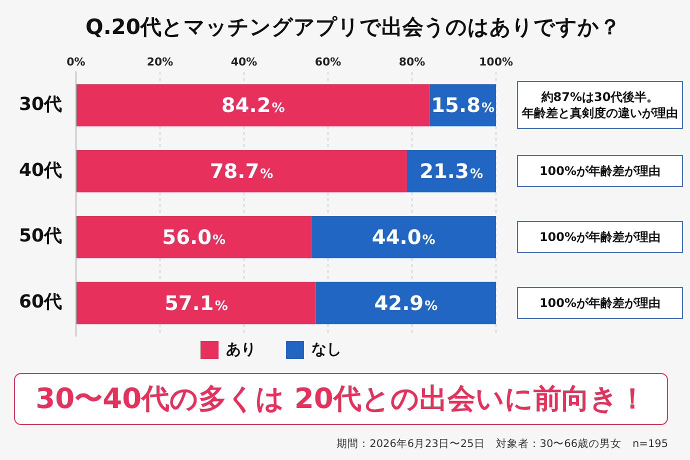 This screenshot has height=460, width=690. Describe the element at coordinates (600, 105) in the screenshot. I see `callout-box: 約87%は30代後半。年齢差と真剣度の違いが理由` at that location.